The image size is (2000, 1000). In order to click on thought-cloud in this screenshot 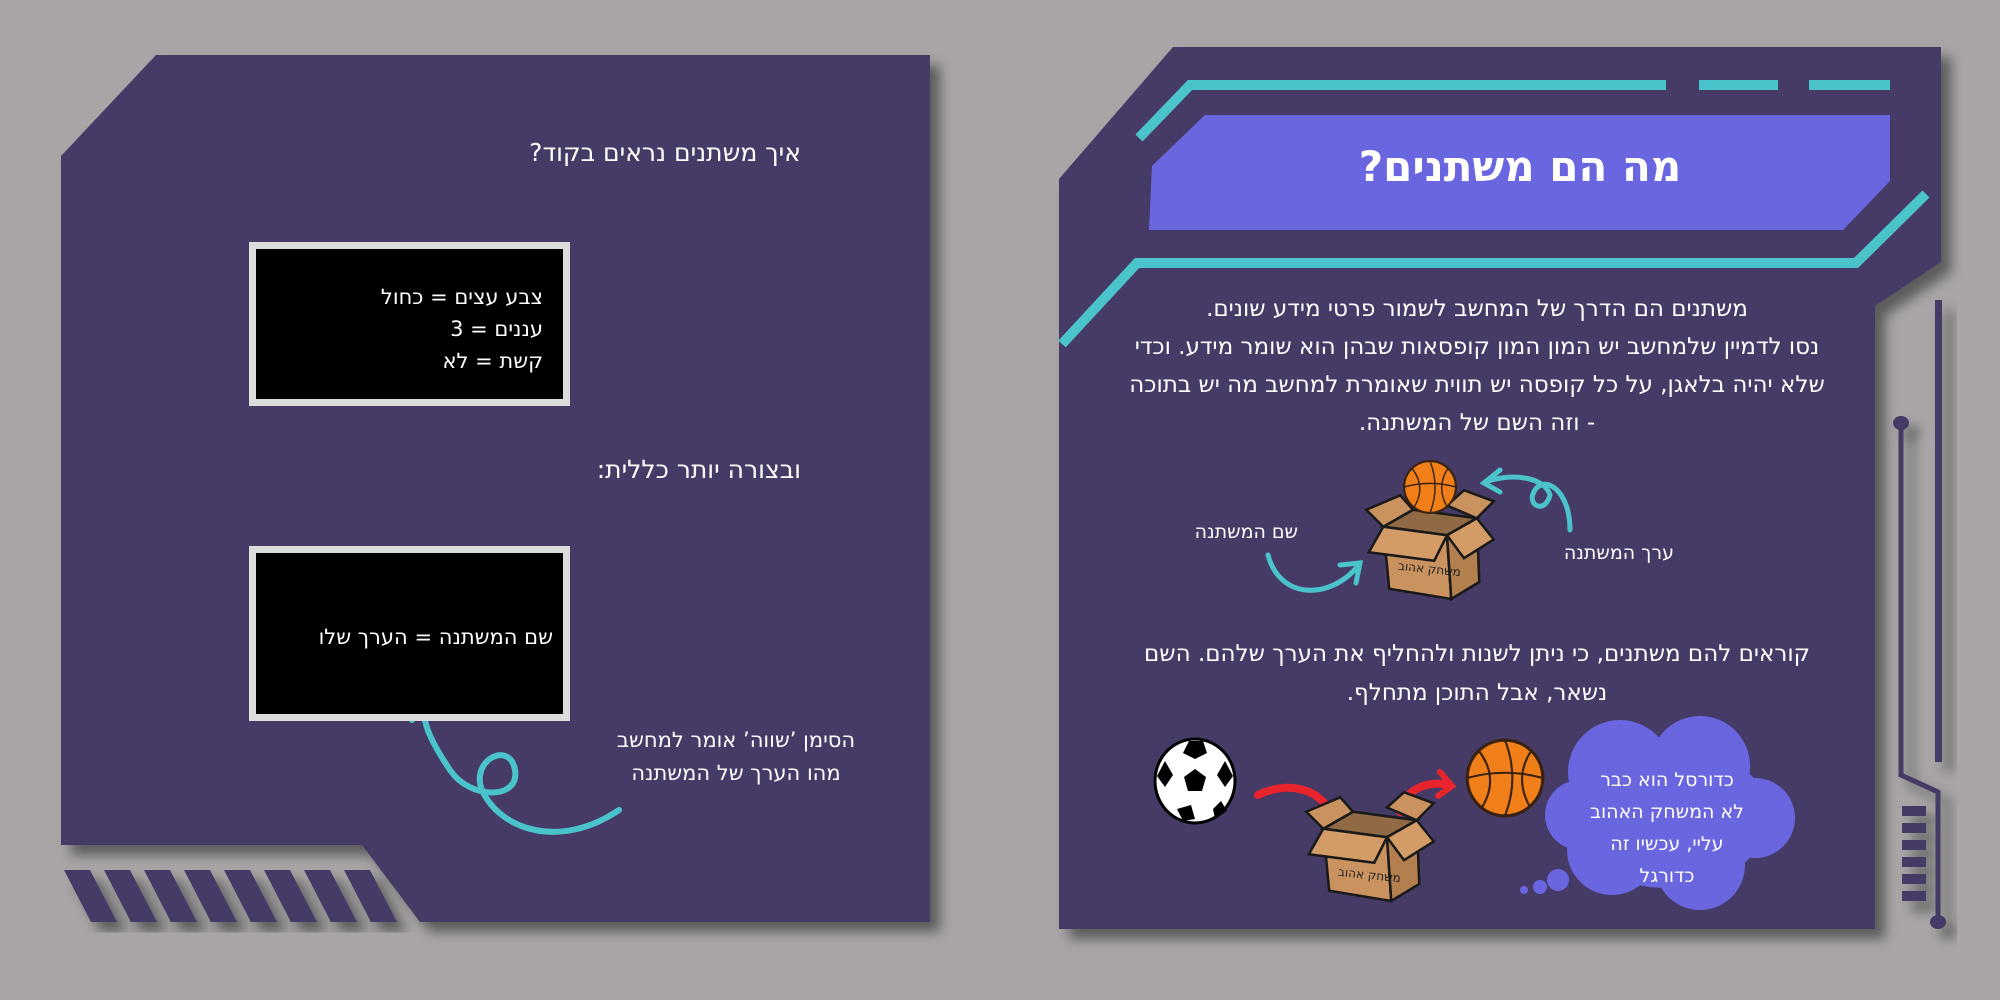, I will do `click(1657, 813)`.